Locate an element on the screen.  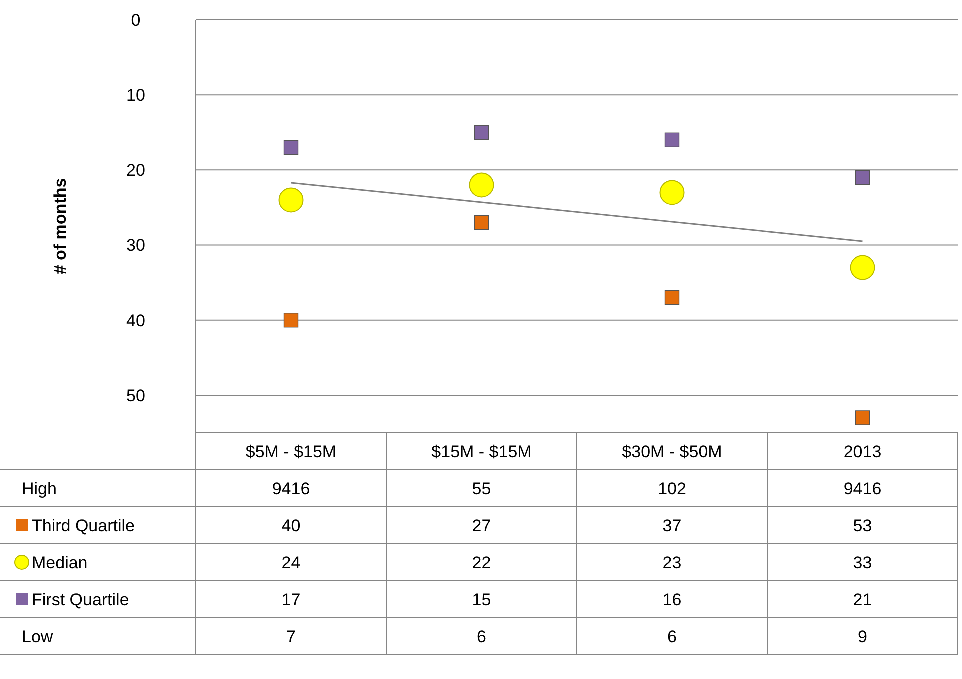
data-label: 7 is located at coordinates (291, 636).